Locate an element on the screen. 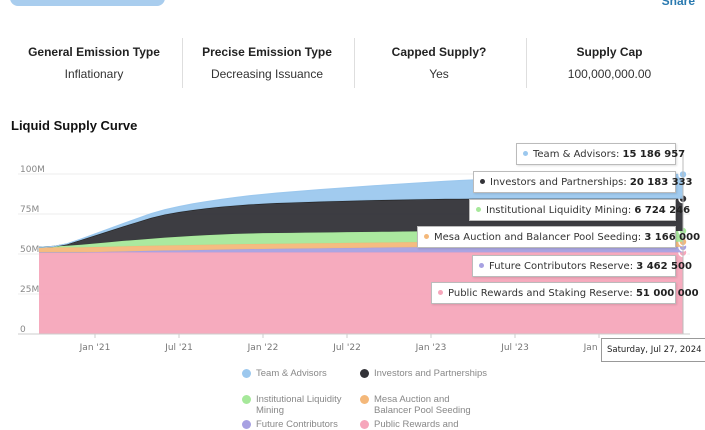  stat-label: Capped Supply? is located at coordinates (439, 52).